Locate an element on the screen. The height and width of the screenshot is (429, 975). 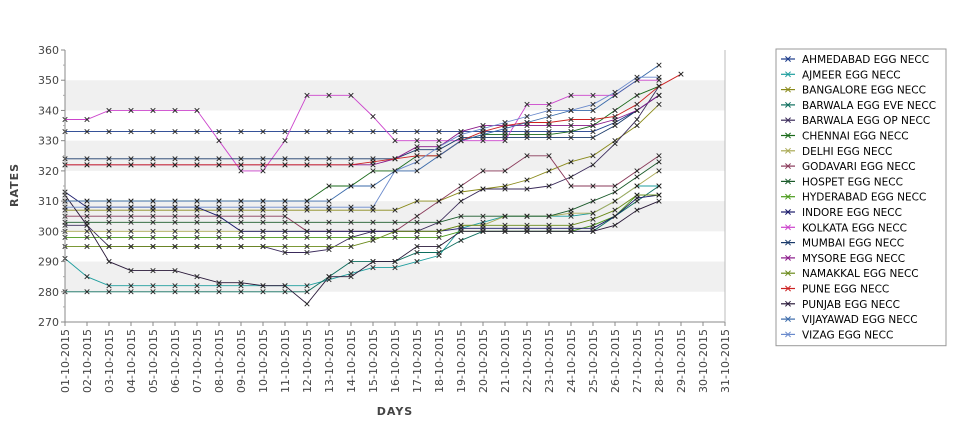
x-tick-label: 15-10-2015 is located at coordinates (373, 361).